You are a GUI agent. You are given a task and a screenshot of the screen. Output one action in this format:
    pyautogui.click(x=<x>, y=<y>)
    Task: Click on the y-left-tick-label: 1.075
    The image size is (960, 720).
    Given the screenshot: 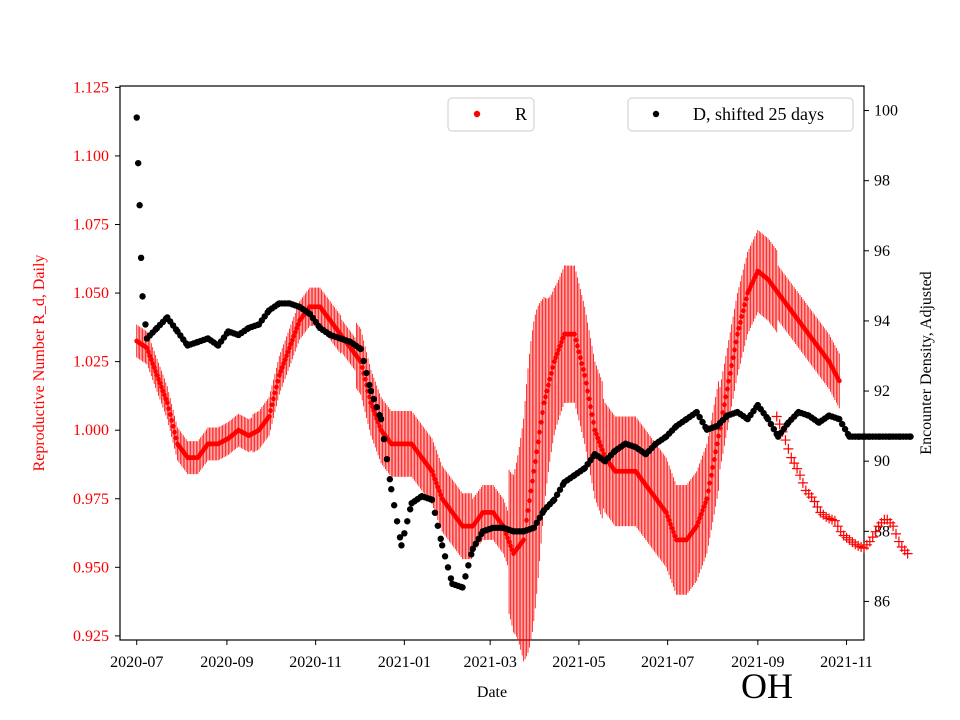 What is the action you would take?
    pyautogui.click(x=91, y=225)
    